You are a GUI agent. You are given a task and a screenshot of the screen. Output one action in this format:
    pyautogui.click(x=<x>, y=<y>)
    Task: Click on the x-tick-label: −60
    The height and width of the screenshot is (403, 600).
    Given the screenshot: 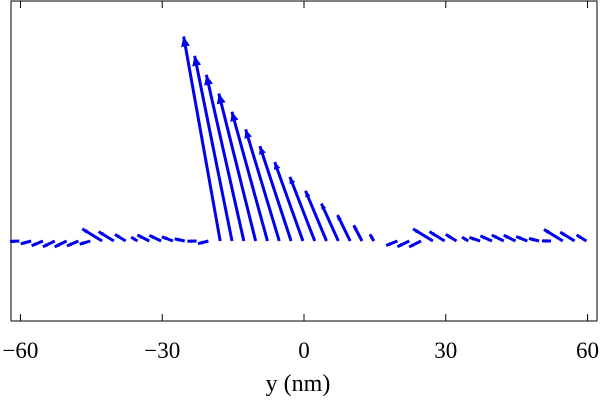 What is the action you would take?
    pyautogui.click(x=20, y=350)
    